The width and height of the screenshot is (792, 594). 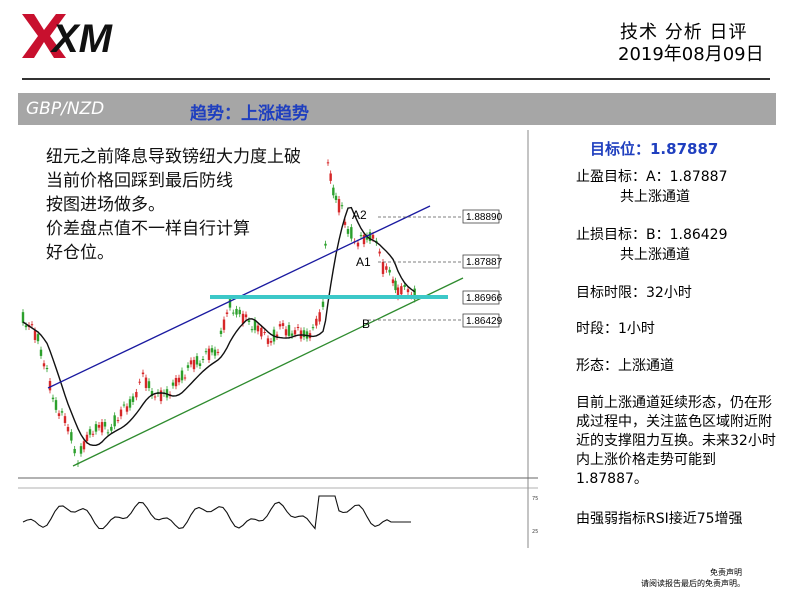 I want to click on stop-loss: 止损目标：B：1.86429, so click(x=652, y=235).